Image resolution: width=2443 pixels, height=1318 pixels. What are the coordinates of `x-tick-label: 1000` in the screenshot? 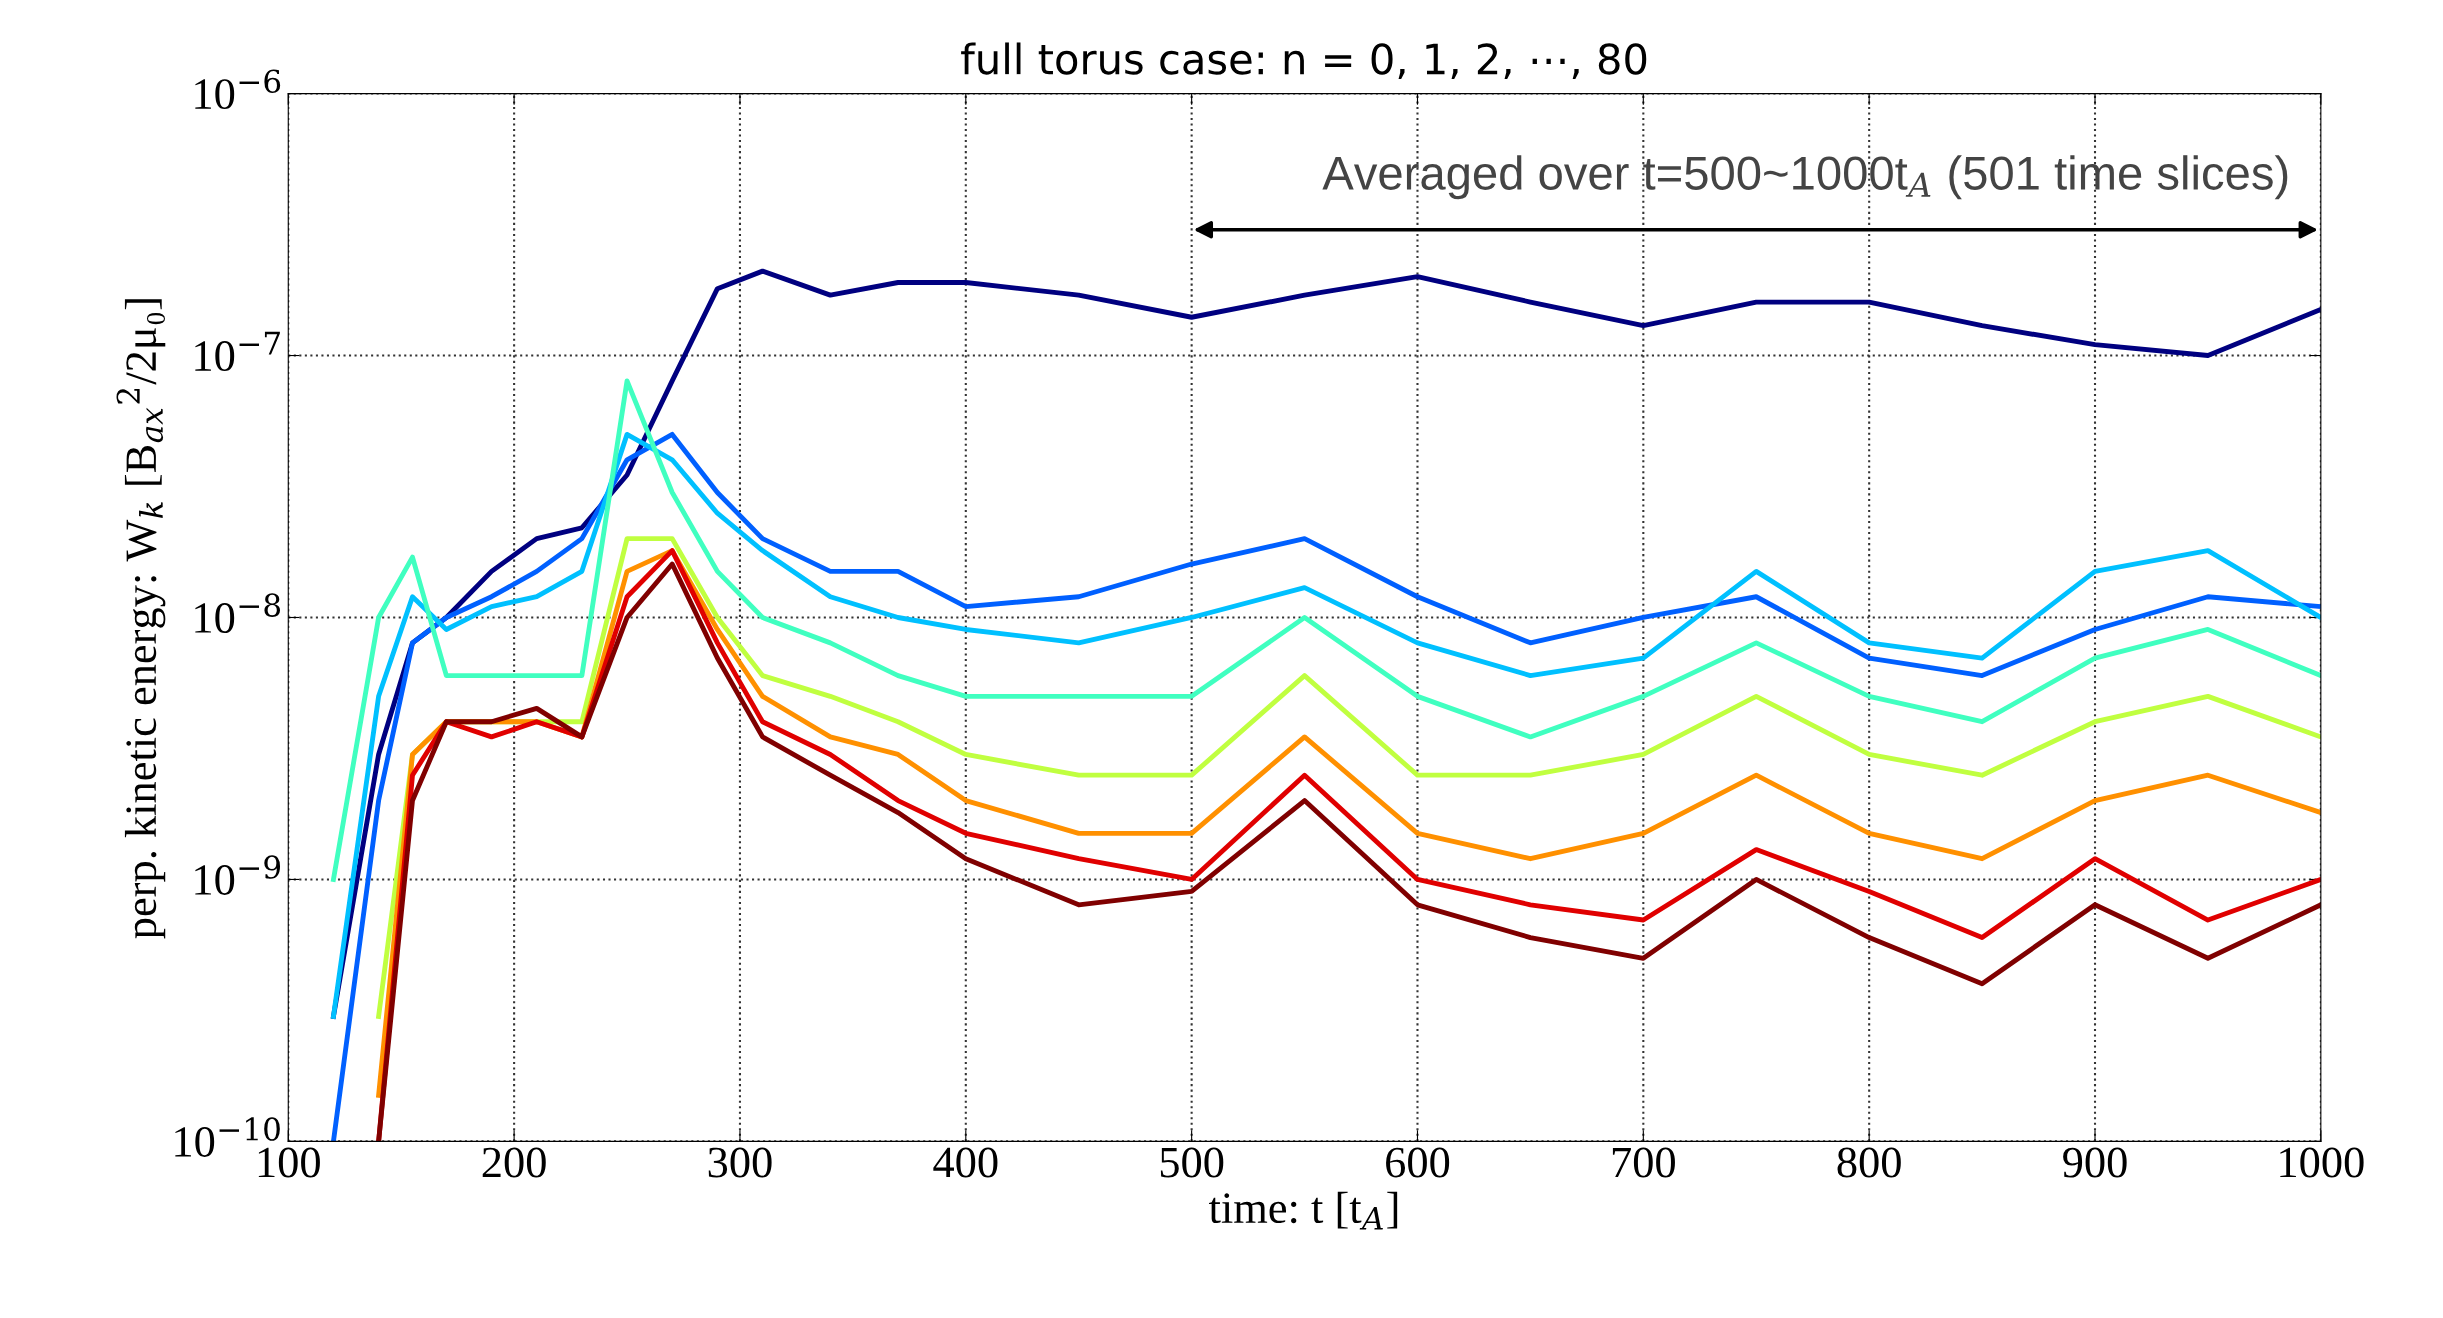 It's located at (2322, 1162).